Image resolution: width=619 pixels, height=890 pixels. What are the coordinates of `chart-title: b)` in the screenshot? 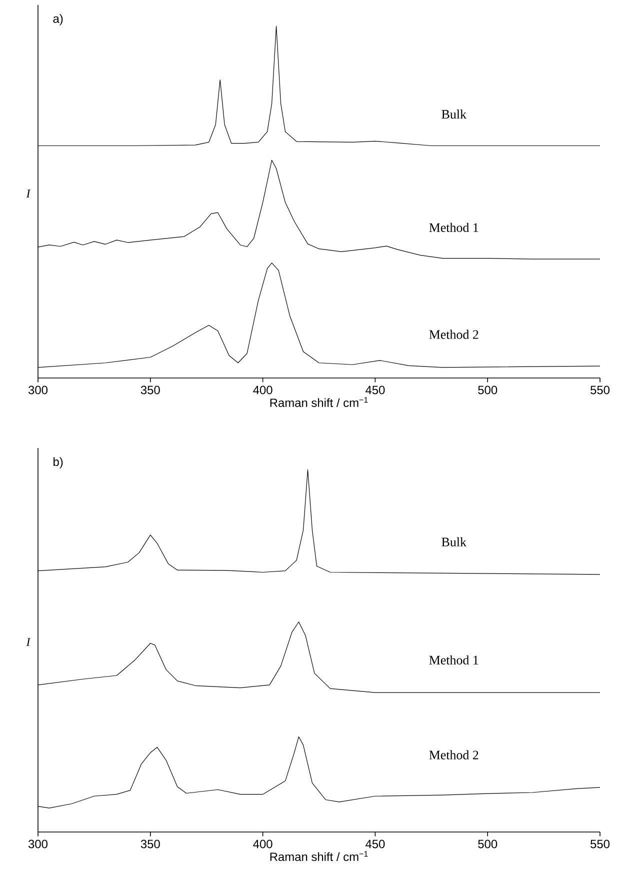 It's located at (58, 462).